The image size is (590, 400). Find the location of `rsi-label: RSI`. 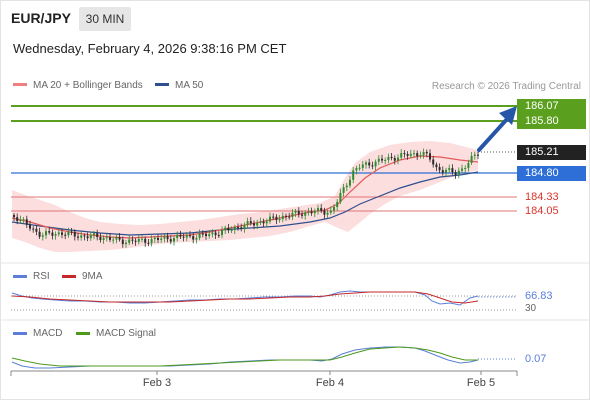

rsi-label: RSI is located at coordinates (41, 276).